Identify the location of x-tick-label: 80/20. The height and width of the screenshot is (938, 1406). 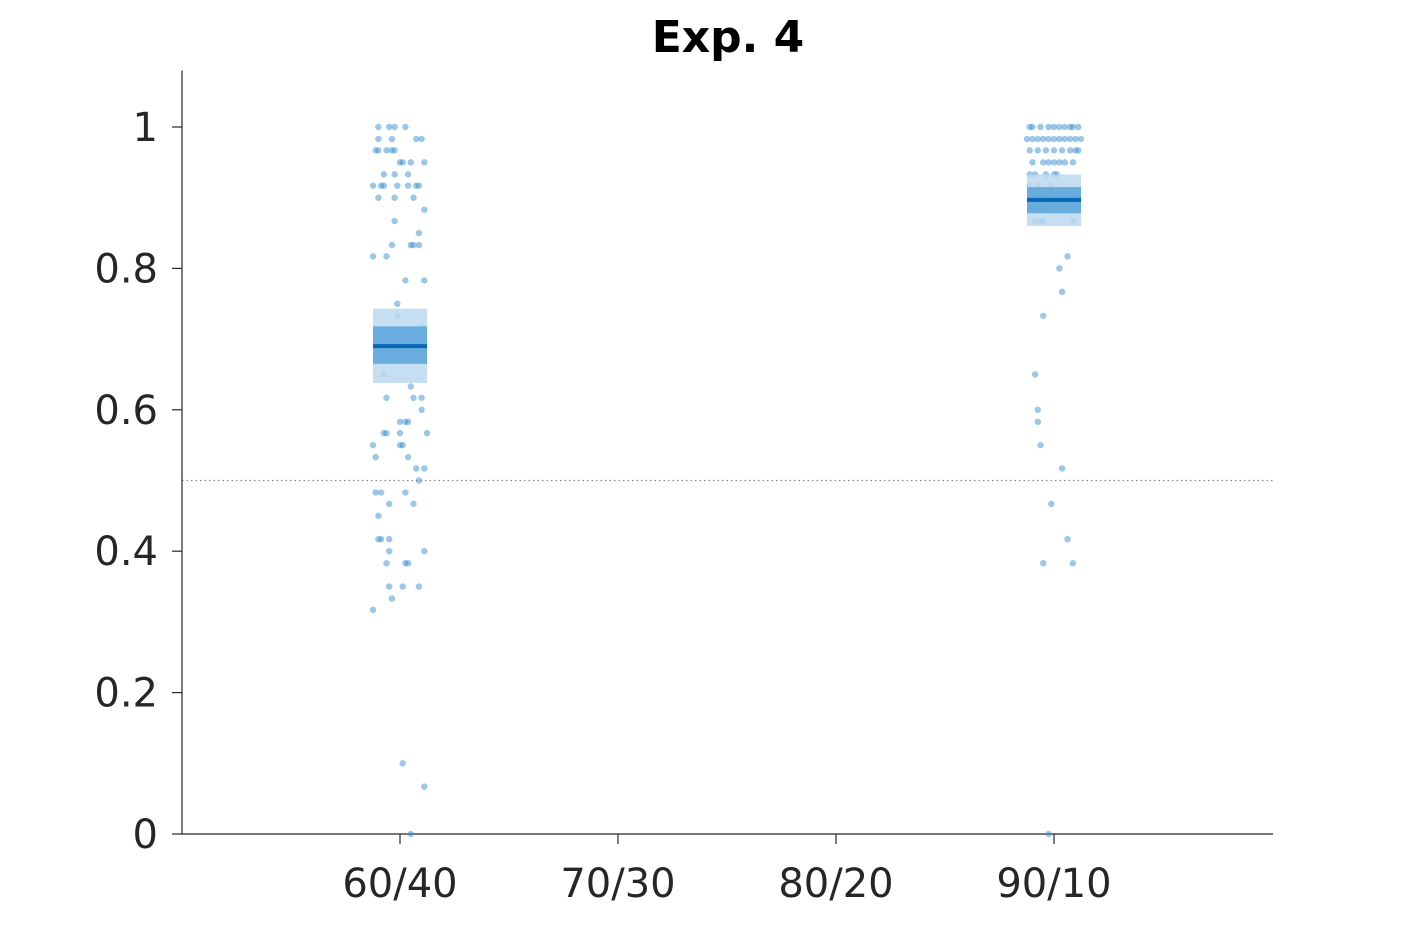
(835, 884).